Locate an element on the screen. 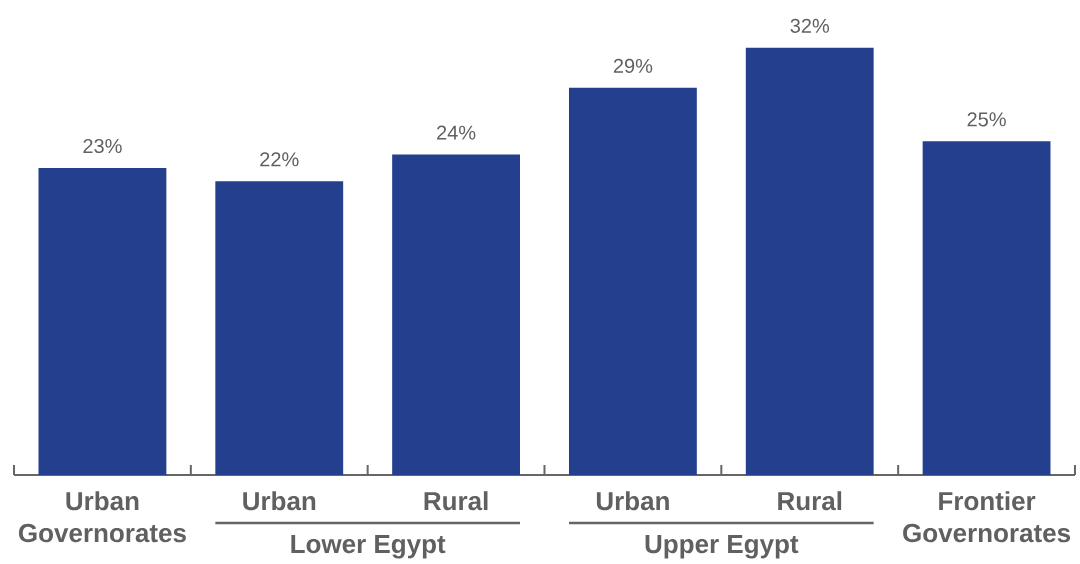  data-label: 25% is located at coordinates (986, 119).